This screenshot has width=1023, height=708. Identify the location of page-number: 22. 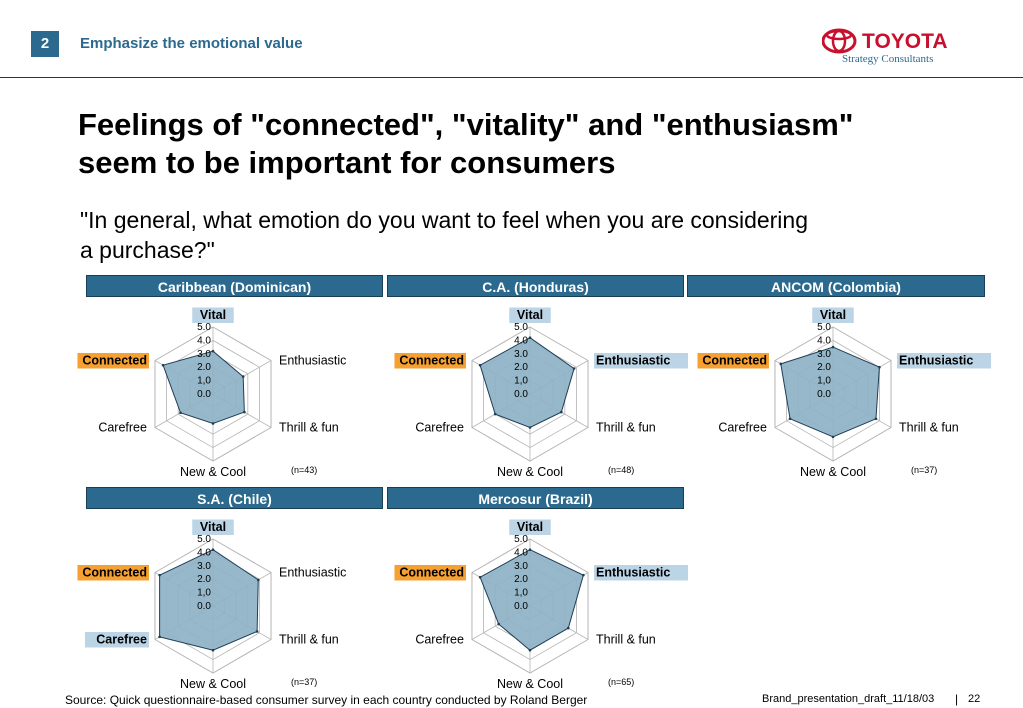
(974, 699).